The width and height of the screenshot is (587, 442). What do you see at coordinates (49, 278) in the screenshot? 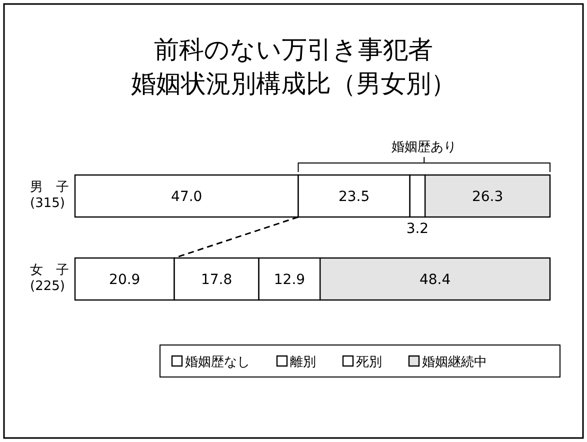
I see `y-tick-label: 女 子 (225)` at bounding box center [49, 278].